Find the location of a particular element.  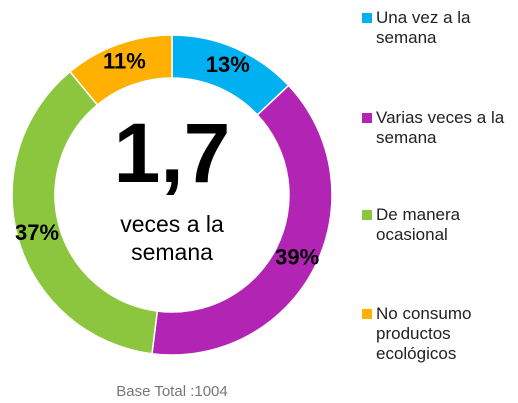

center-text: veces a la semana is located at coordinates (172, 238).